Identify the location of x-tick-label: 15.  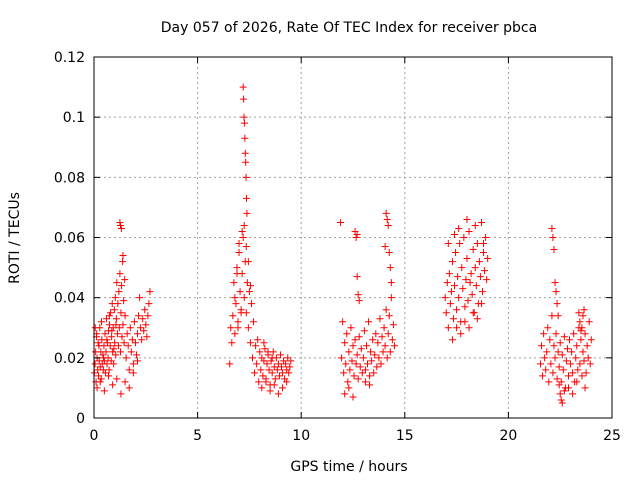
(405, 436).